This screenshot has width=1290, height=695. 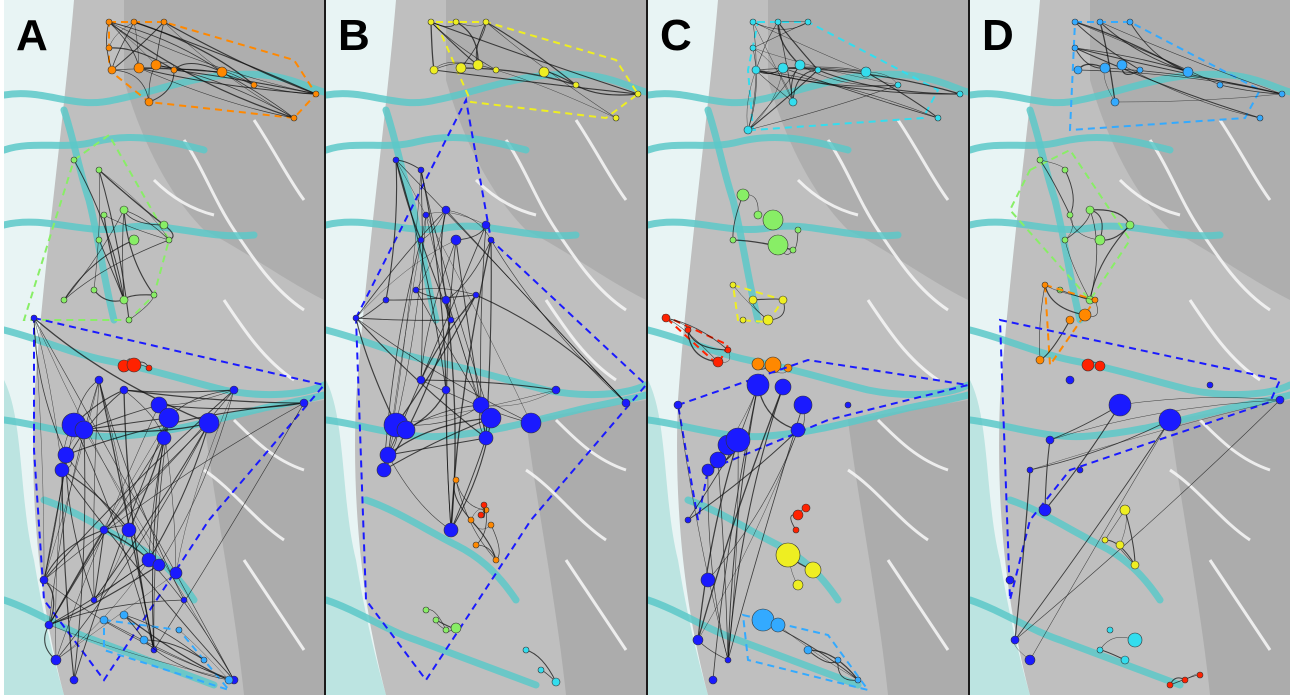 What do you see at coordinates (969, 347) in the screenshot?
I see `panel-divider` at bounding box center [969, 347].